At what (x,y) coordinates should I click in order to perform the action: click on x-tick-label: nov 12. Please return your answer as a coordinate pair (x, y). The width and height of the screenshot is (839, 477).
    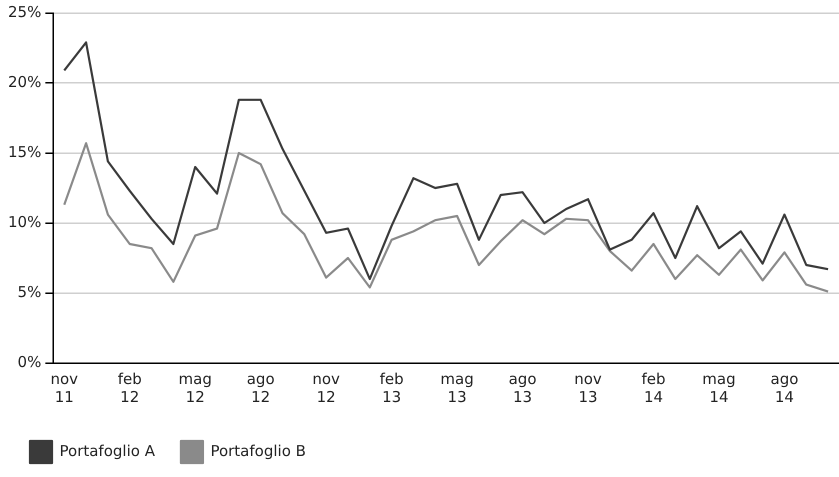
    Looking at the image, I should click on (326, 388).